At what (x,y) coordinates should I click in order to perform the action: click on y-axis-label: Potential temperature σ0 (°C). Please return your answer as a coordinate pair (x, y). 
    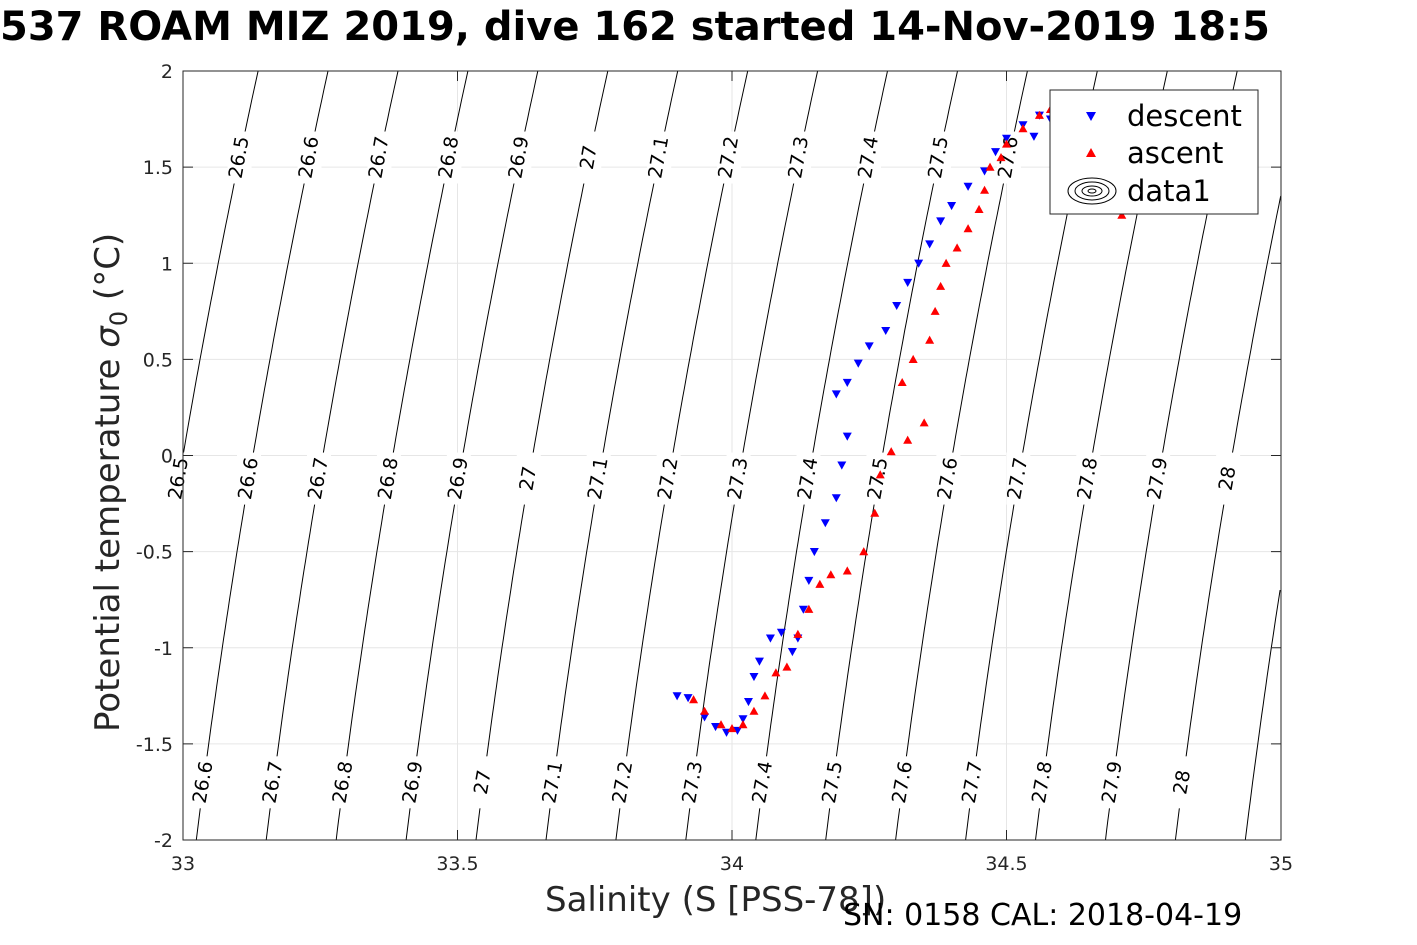
    Looking at the image, I should click on (110, 482).